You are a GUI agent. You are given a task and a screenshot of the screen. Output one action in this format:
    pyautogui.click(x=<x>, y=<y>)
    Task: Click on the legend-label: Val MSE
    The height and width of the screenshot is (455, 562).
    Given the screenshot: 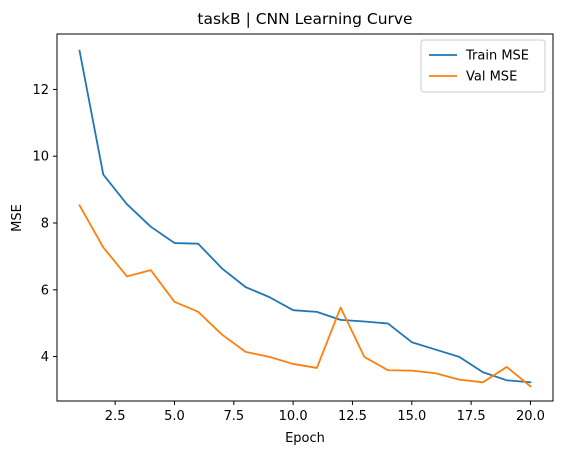 What is the action you would take?
    pyautogui.click(x=491, y=77)
    